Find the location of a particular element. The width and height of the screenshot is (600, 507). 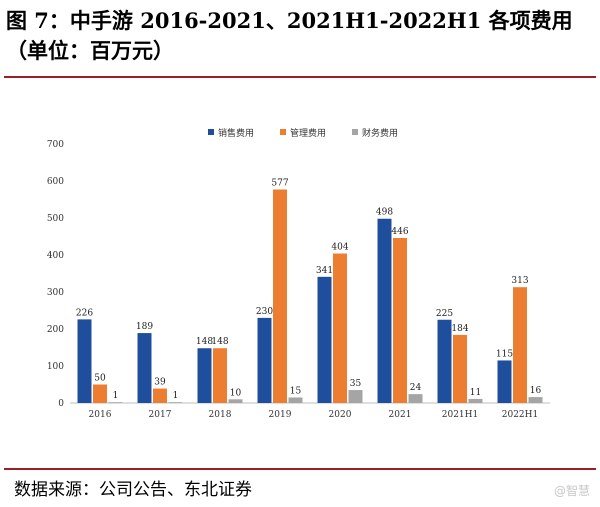

legend-label: 财务费用 is located at coordinates (380, 133).